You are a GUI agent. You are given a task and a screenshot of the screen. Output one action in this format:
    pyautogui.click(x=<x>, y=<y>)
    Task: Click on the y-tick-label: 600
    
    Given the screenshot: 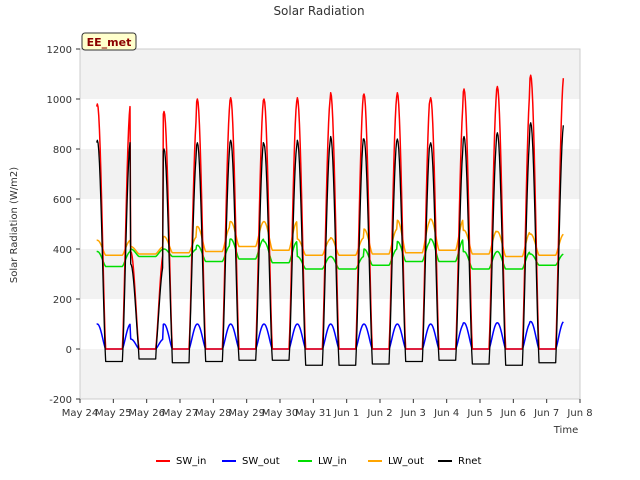 What is the action you would take?
    pyautogui.click(x=62, y=200)
    